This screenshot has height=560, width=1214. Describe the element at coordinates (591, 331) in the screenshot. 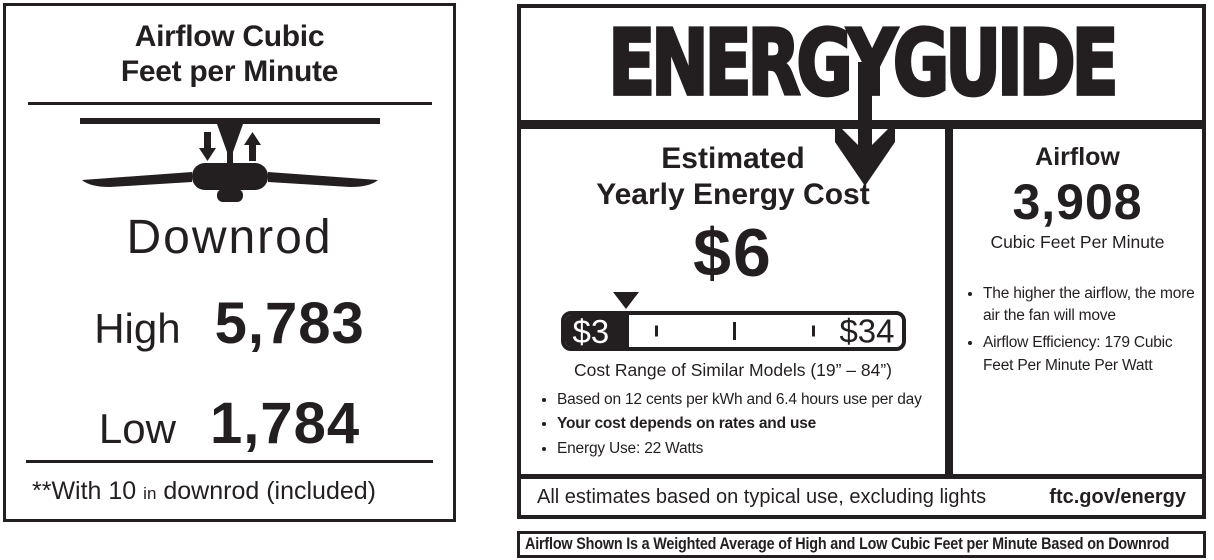

I see `cost-range-min-label: $3` at that location.